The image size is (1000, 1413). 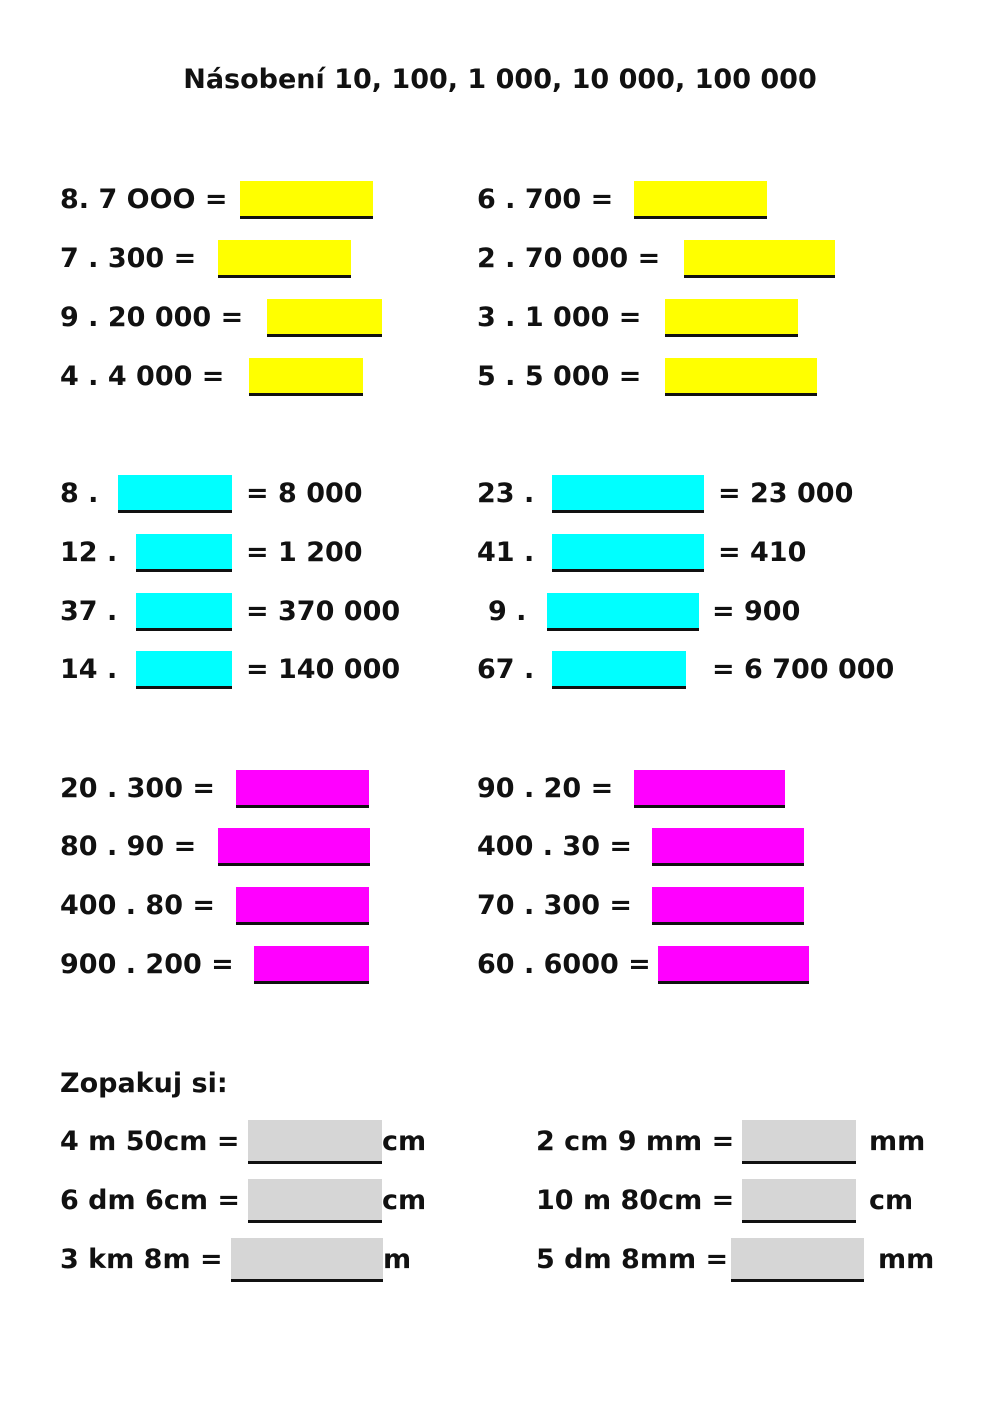 I want to click on exercise-suffix: = 23 000, so click(x=786, y=493).